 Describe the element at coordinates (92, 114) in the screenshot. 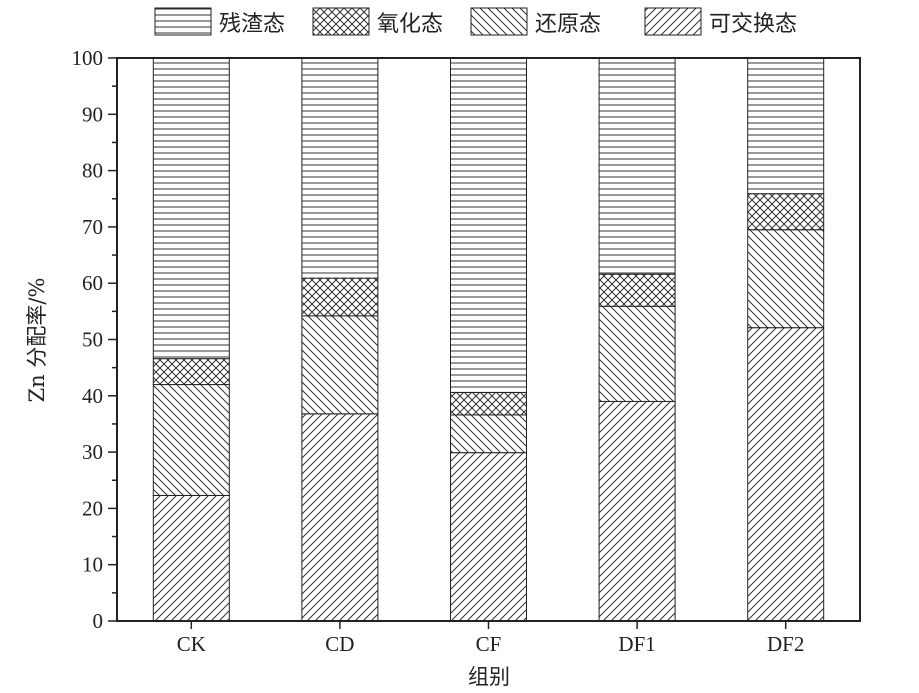

I see `y-tick-label: 90` at that location.